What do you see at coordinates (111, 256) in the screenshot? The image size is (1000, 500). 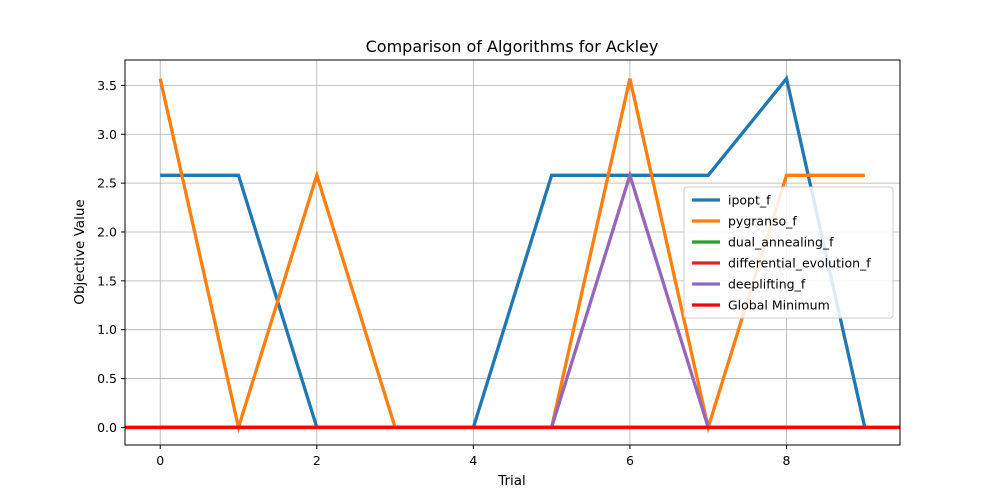 I see `y-ticks: 0.0 0.5 1.0 1.5 2.0 2.5 3.0 3.5` at bounding box center [111, 256].